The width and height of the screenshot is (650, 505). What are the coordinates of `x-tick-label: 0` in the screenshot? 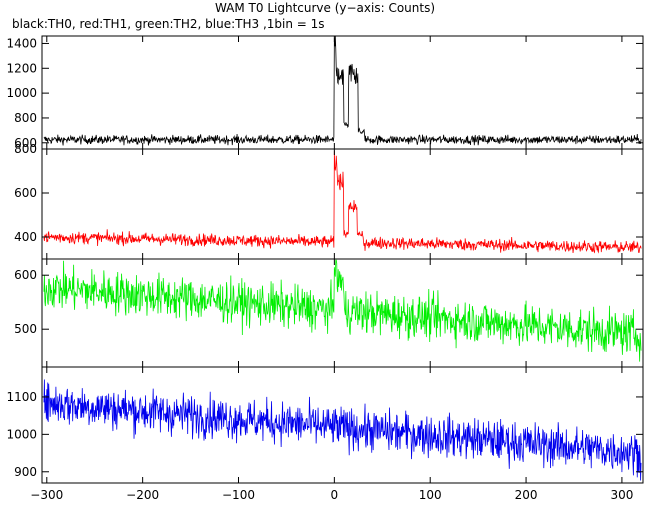 It's located at (335, 495).